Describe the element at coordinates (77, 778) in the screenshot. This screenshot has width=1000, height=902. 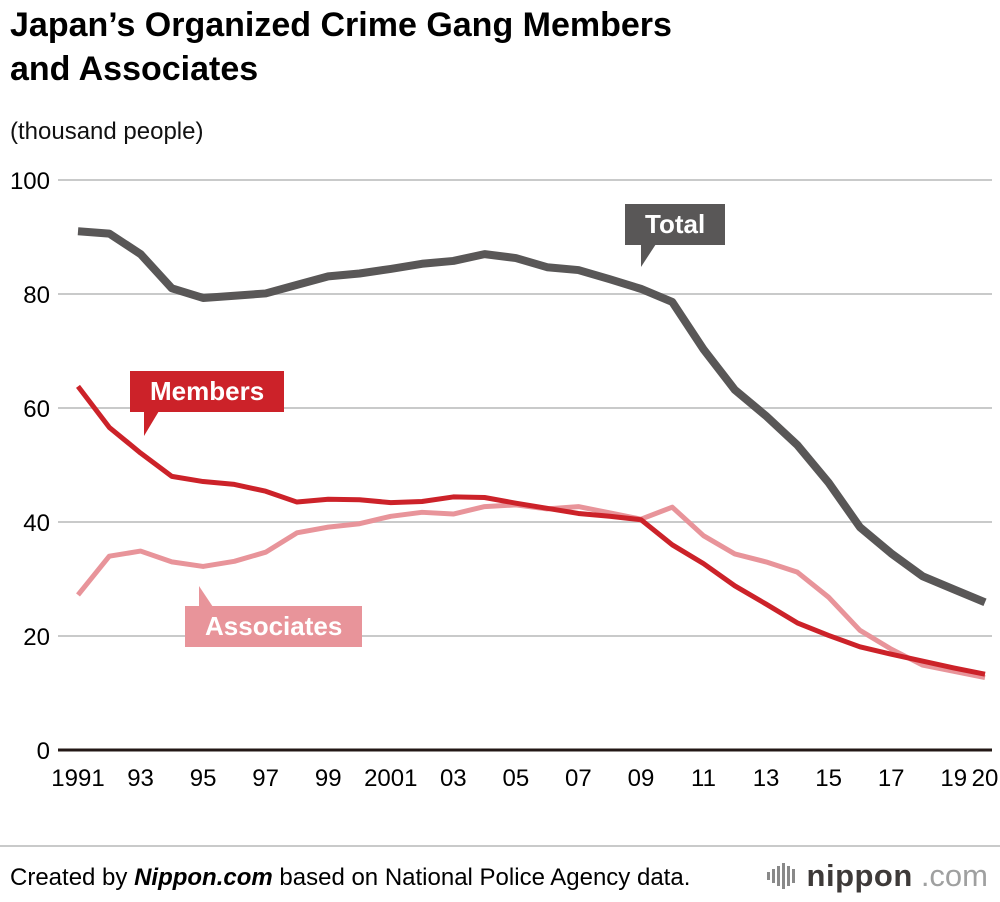
I see `x-tick-label-1991: 1991` at that location.